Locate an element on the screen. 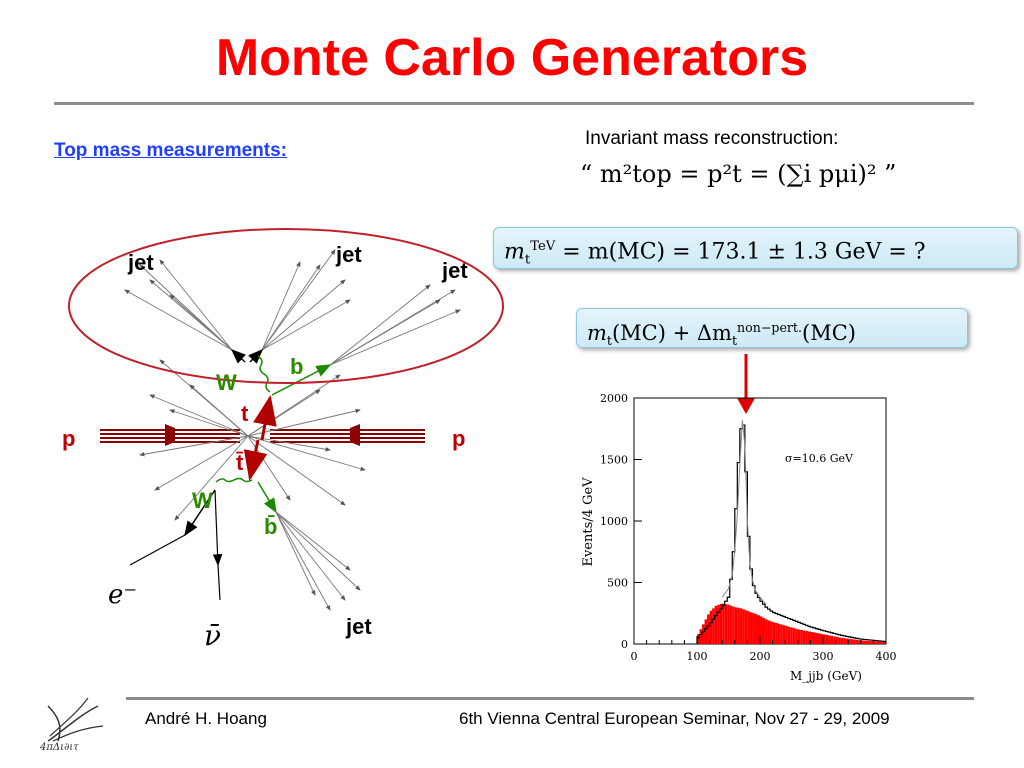 This screenshot has height=768, width=1024. mt-mc-subscript: t is located at coordinates (609, 341).